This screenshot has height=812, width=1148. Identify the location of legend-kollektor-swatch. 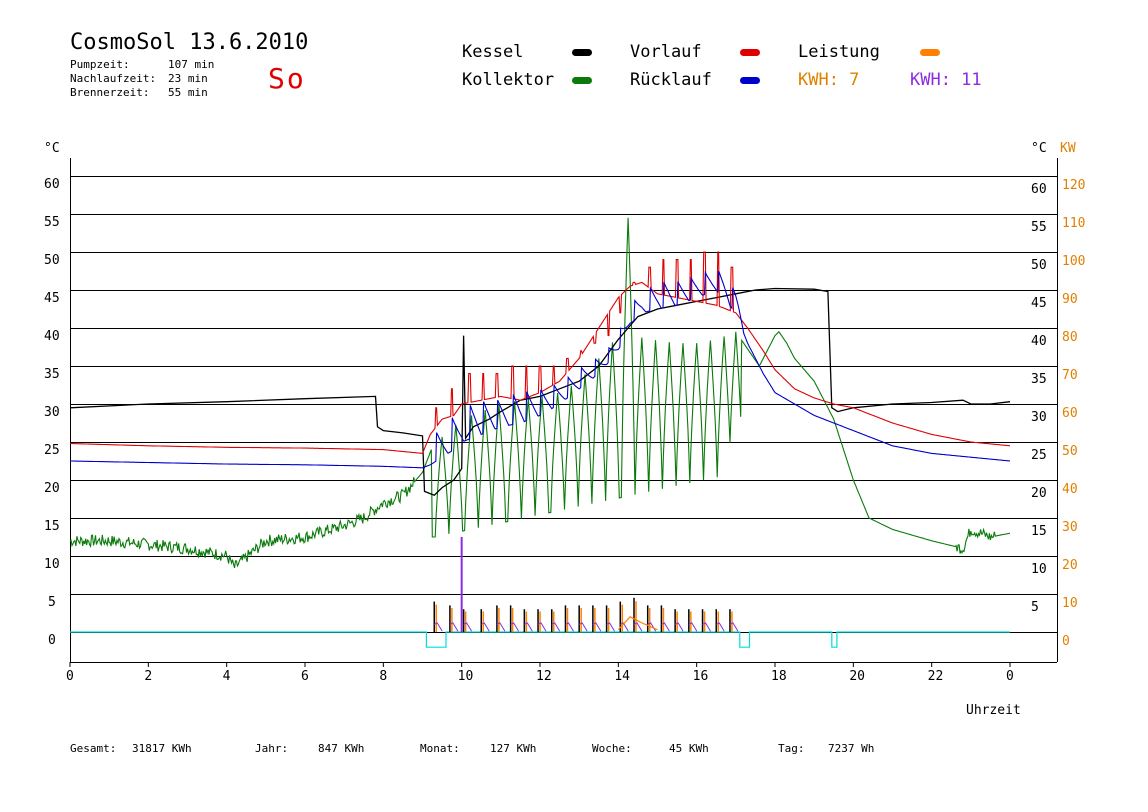
(582, 80).